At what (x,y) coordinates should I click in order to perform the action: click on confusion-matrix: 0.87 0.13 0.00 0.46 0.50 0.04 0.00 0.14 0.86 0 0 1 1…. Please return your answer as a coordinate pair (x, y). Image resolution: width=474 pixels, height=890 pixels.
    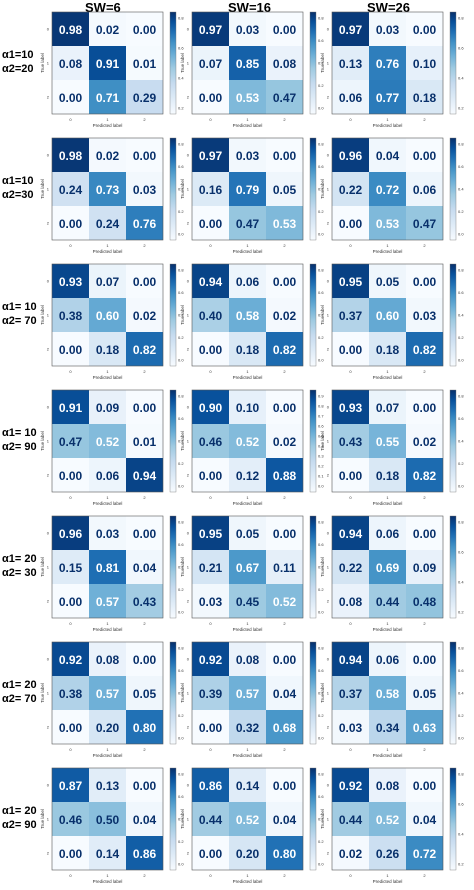
    Looking at the image, I should click on (112, 825).